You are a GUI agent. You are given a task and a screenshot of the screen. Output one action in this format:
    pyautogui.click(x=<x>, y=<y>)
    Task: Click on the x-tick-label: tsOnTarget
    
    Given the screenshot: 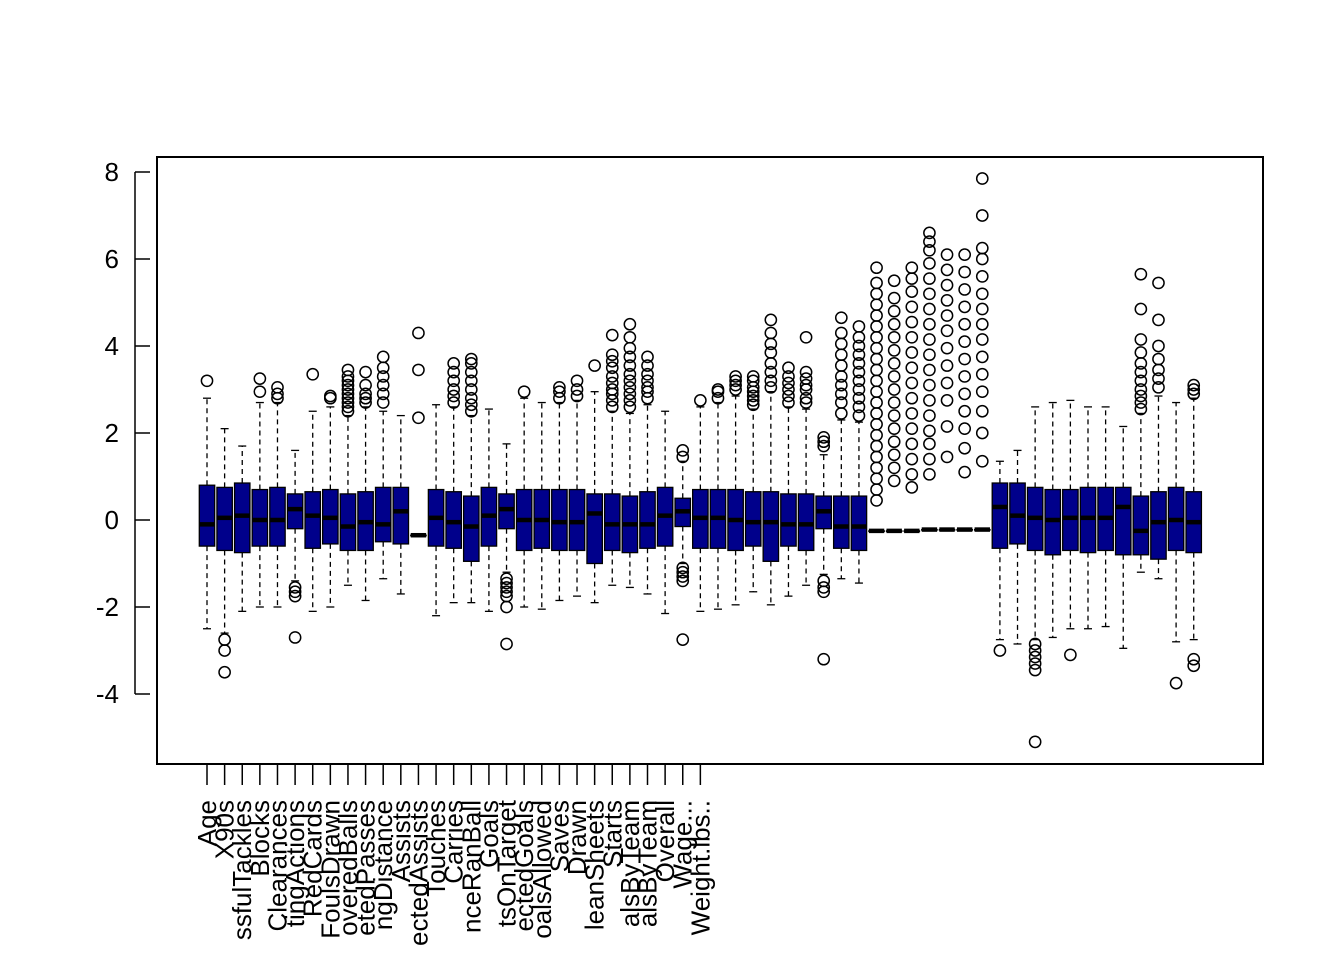 What is the action you would take?
    pyautogui.click(x=507, y=863)
    